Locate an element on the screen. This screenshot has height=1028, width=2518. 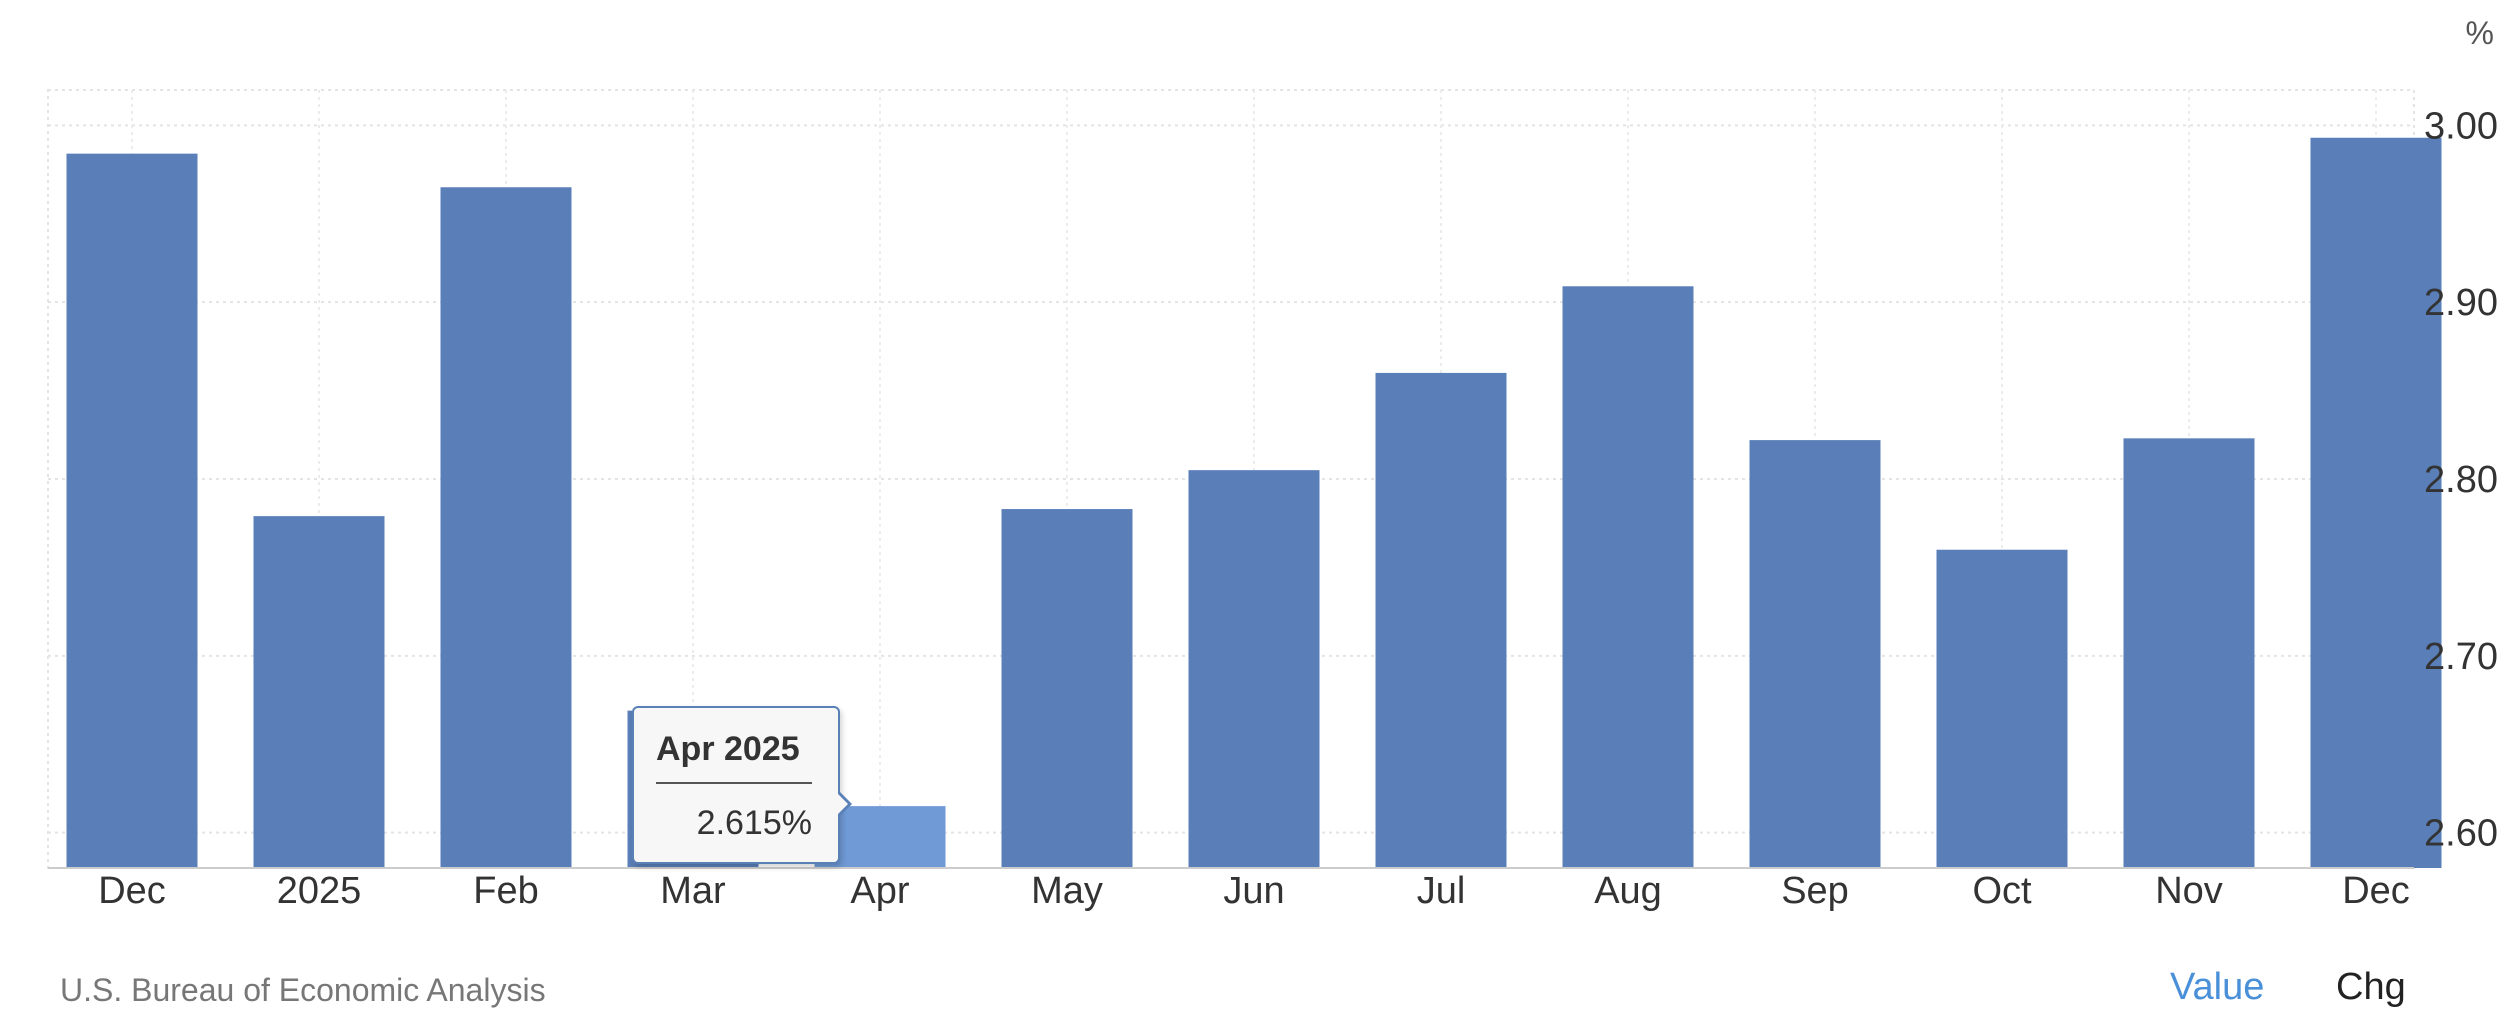
tooltip: Apr 2025 2.615% is located at coordinates (736, 785).